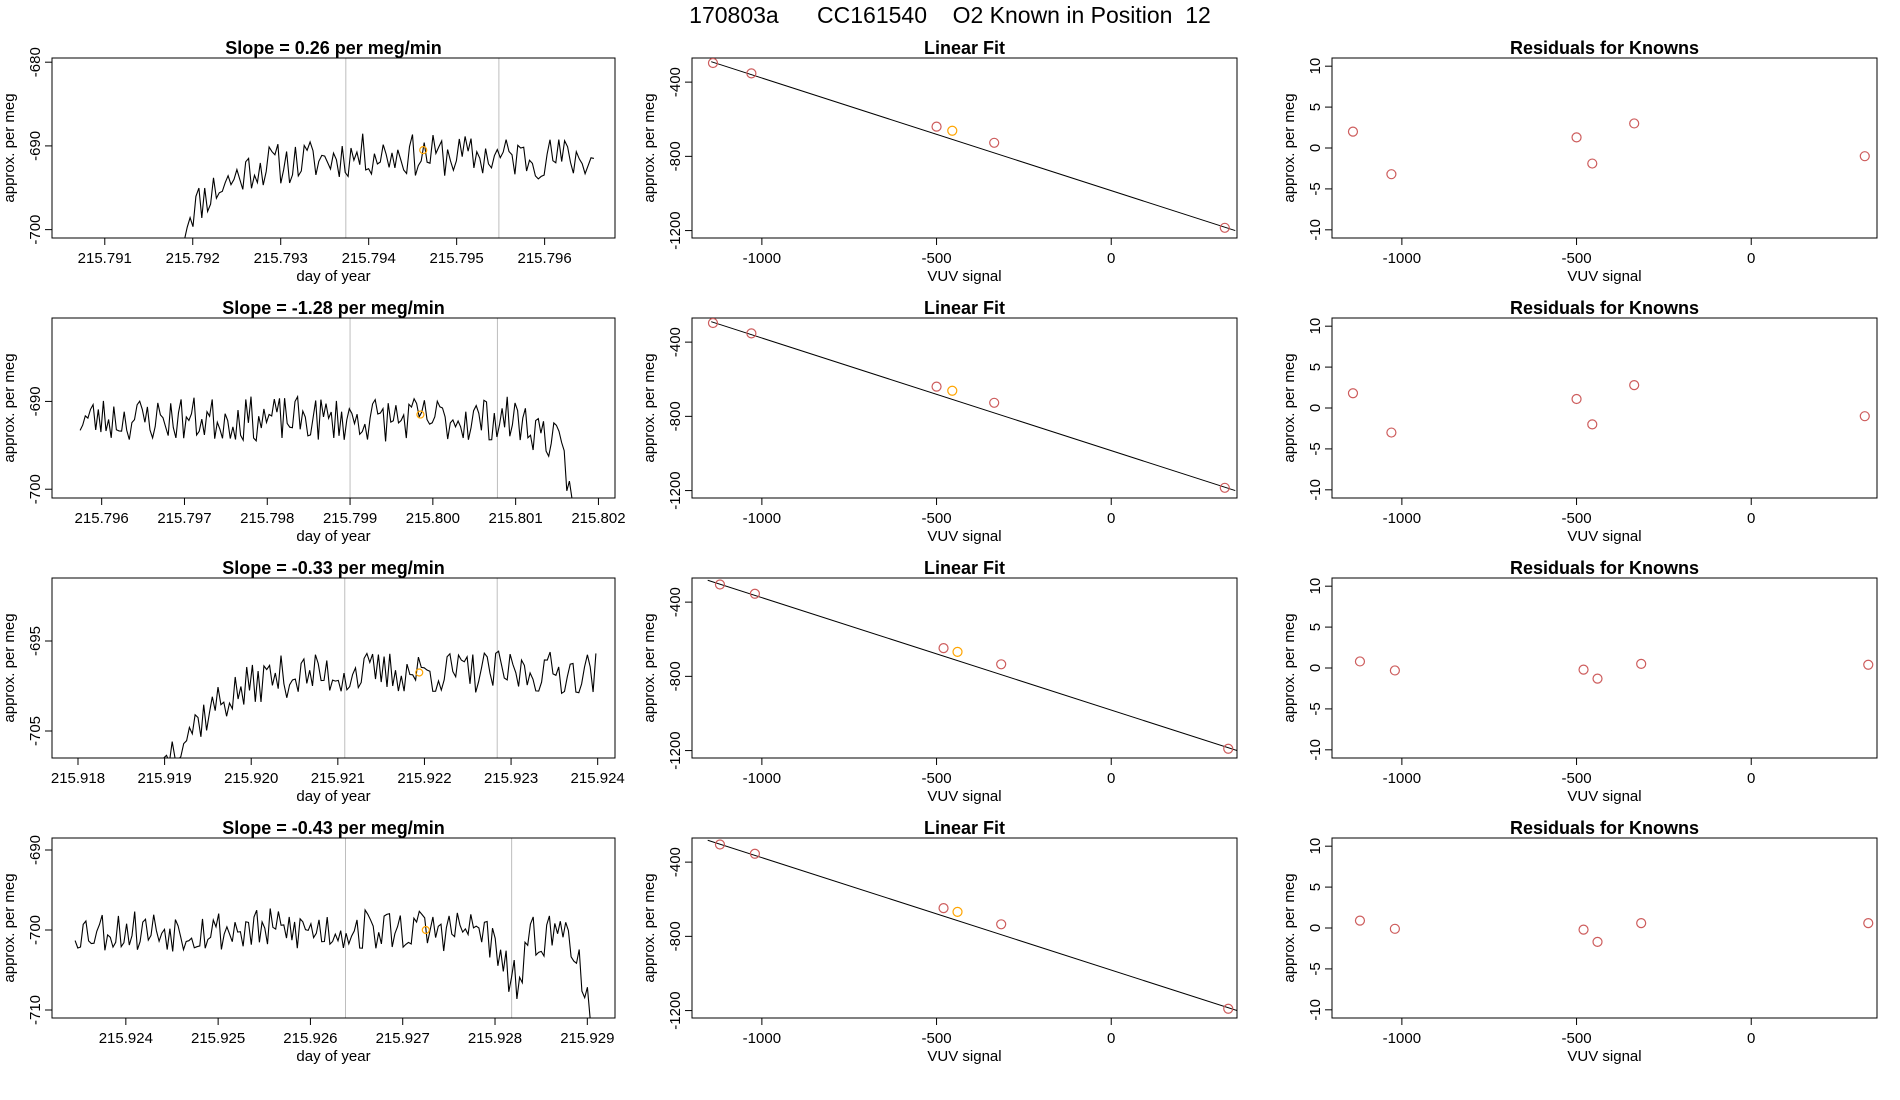  Describe the element at coordinates (333, 48) in the screenshot. I see `panel-title: Slope = 0.26 per meg/min` at that location.